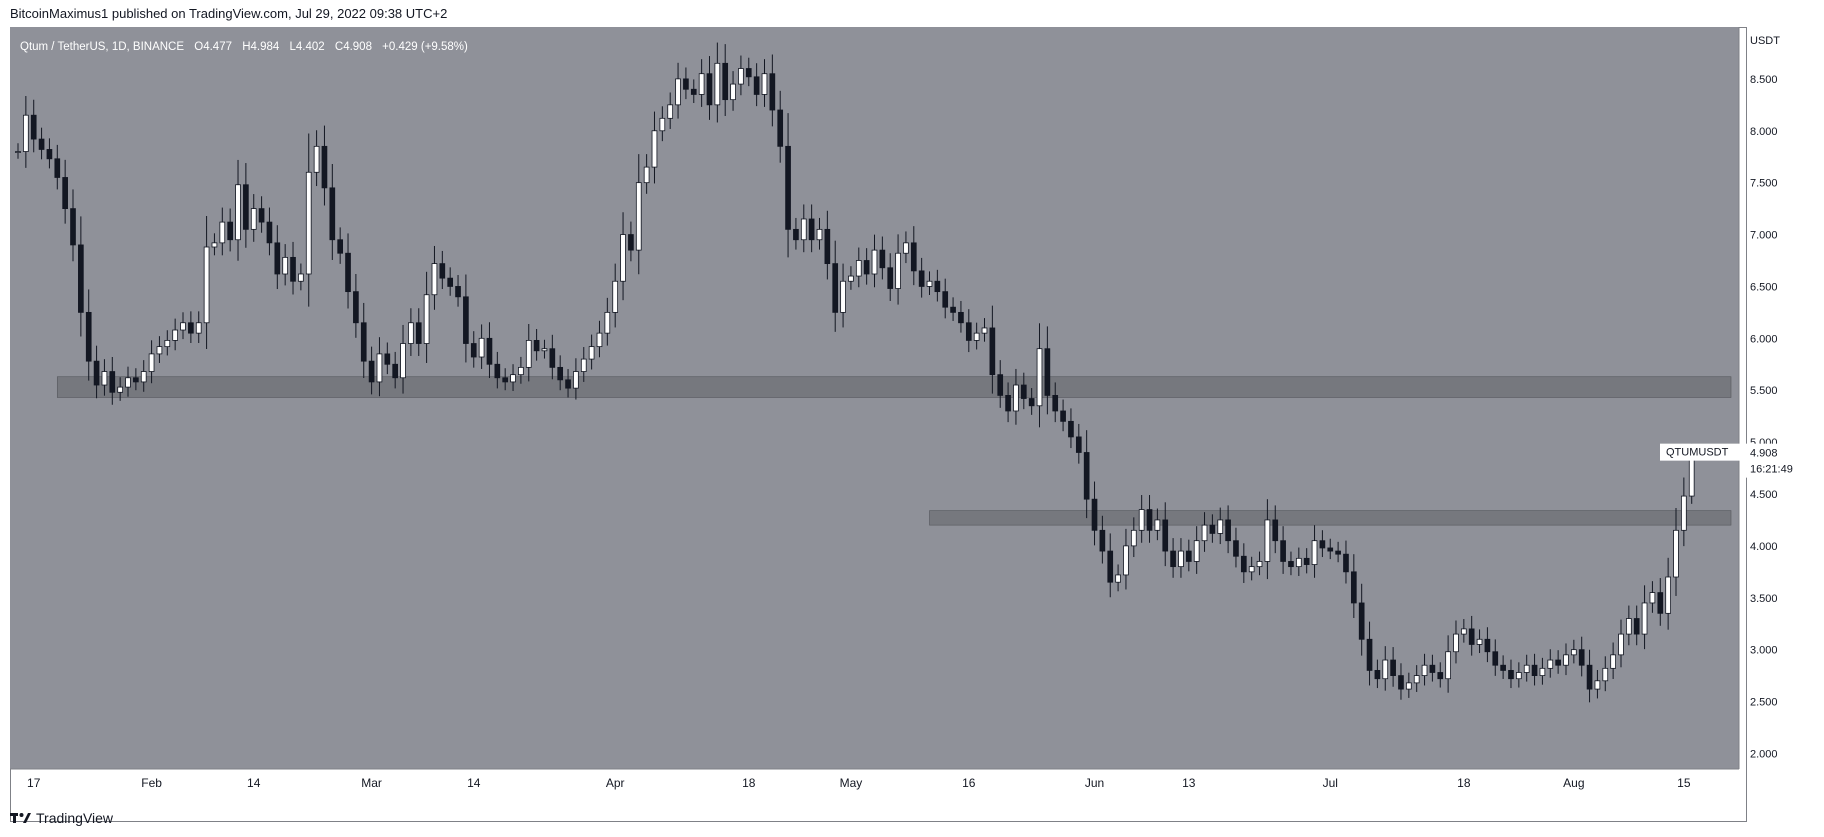 The width and height of the screenshot is (1824, 837). I want to click on time-tick-label: 13, so click(1189, 783).